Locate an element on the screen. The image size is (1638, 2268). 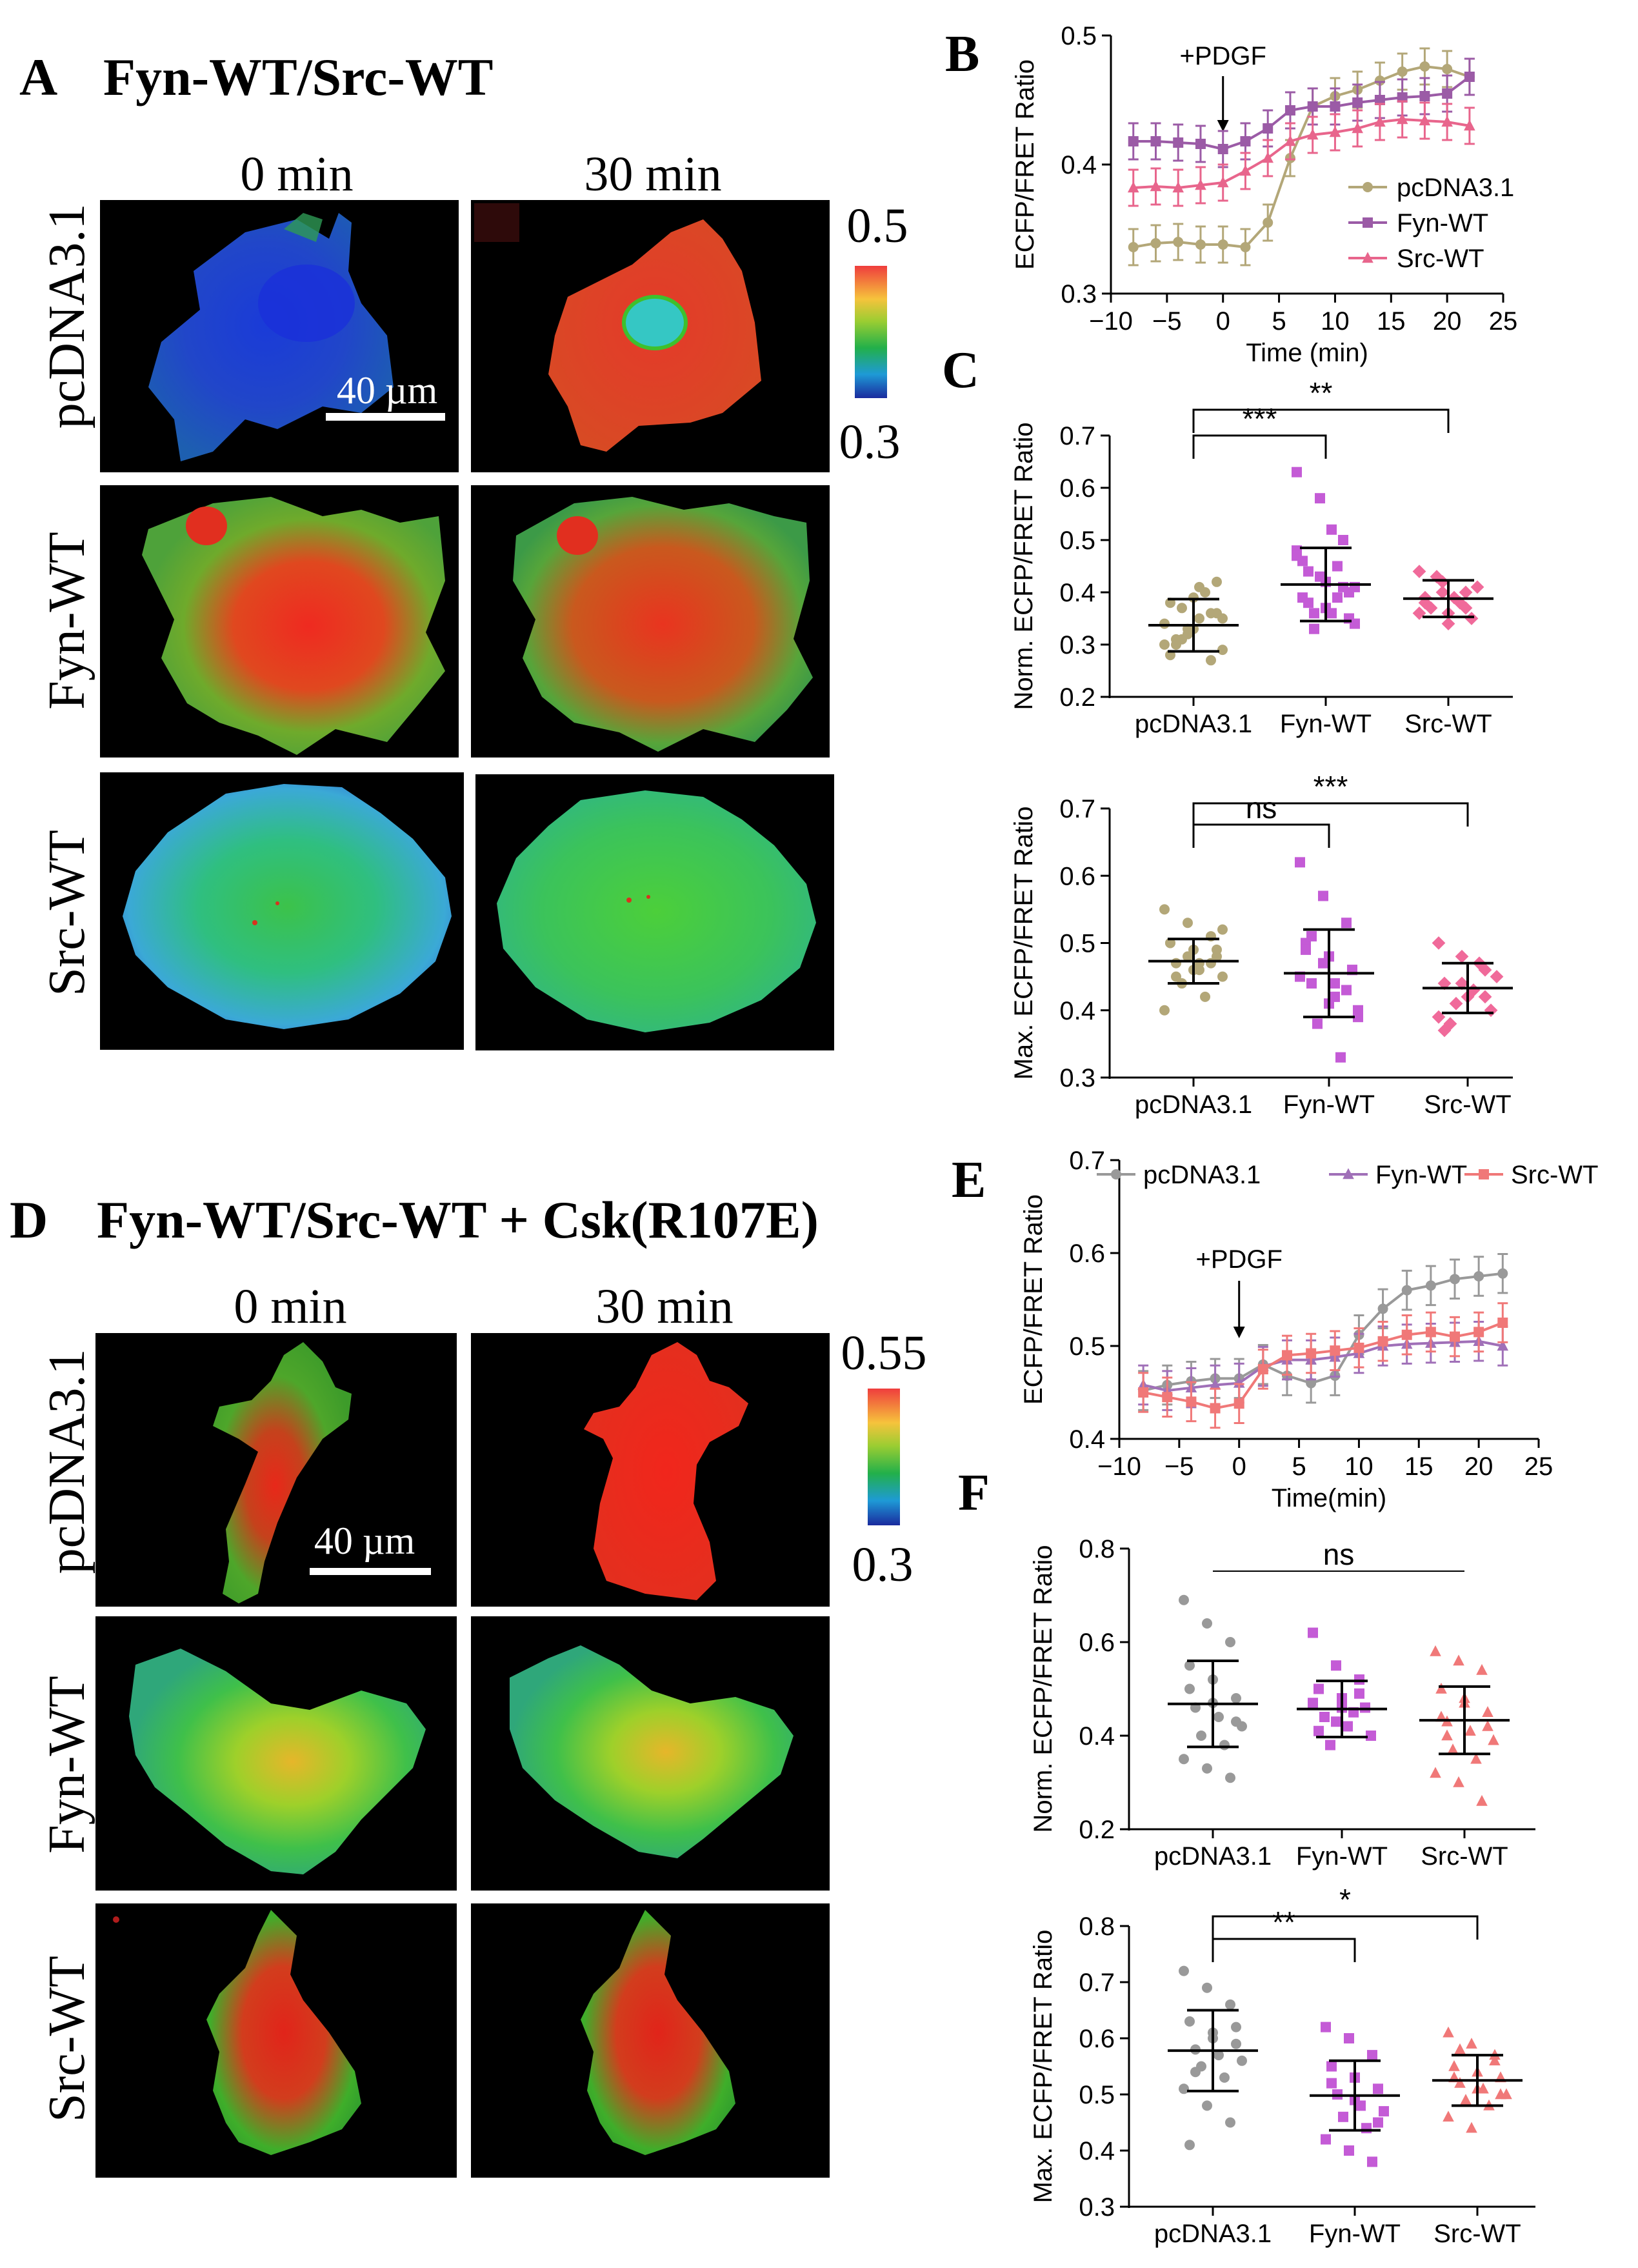
panel-label: E is located at coordinates (969, 1180).